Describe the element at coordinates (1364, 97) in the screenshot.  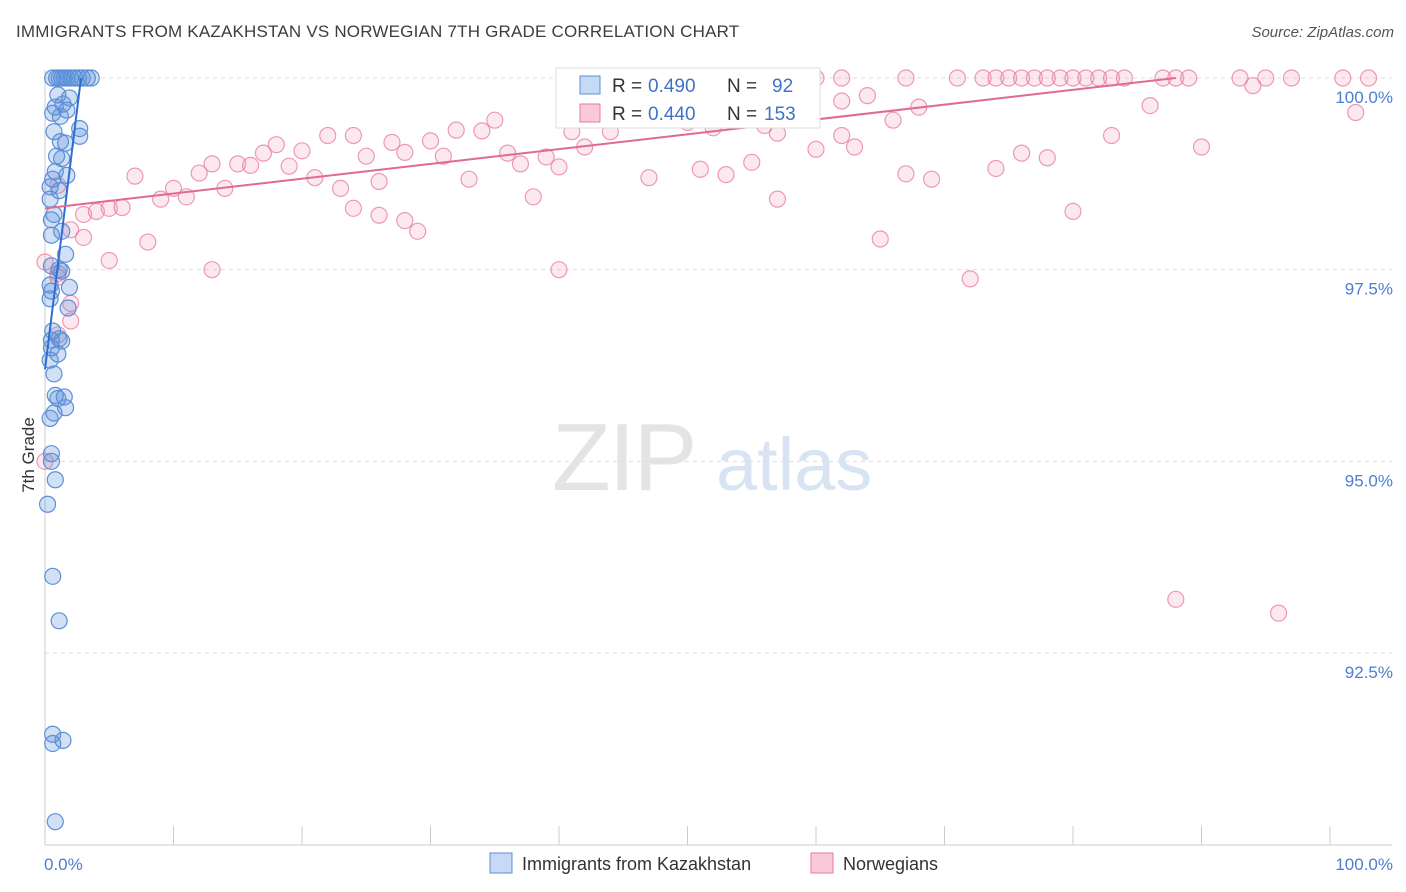
I see `y-tick-label: 100.0%` at that location.